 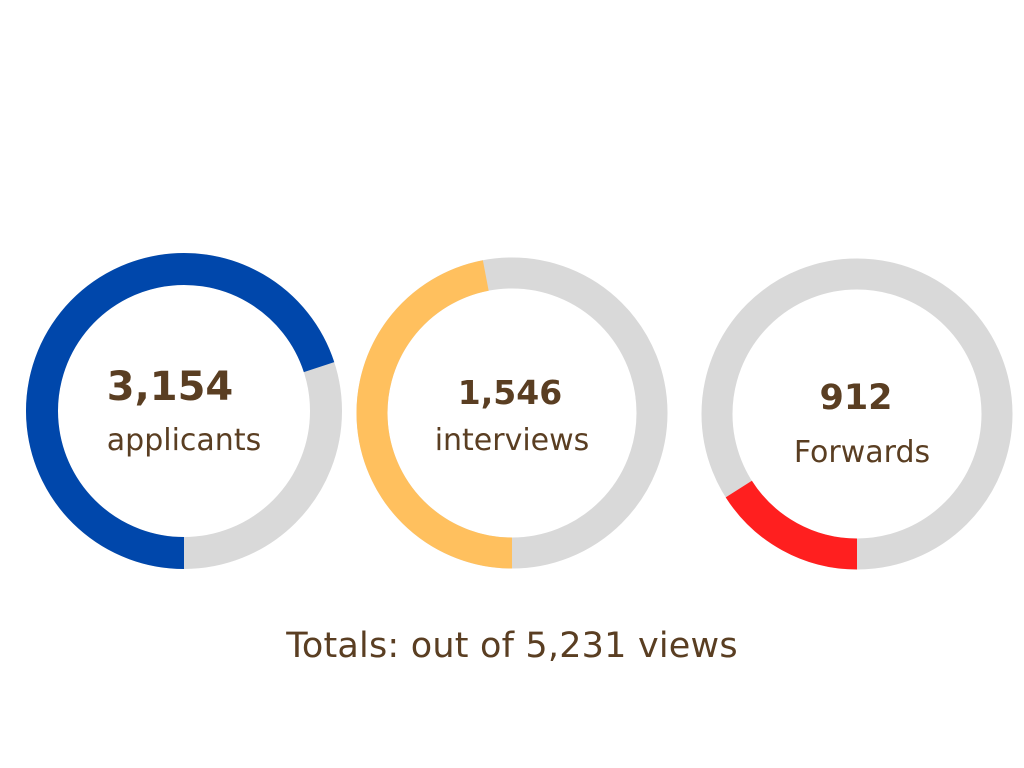 I want to click on ring-name-label: Forwards, so click(x=862, y=452).